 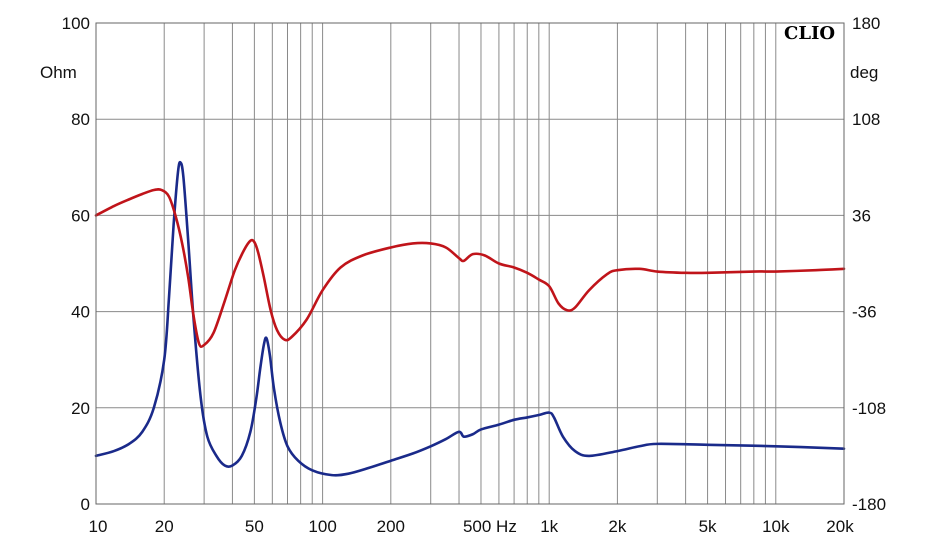 I want to click on x-tick-label: 50, so click(x=254, y=526).